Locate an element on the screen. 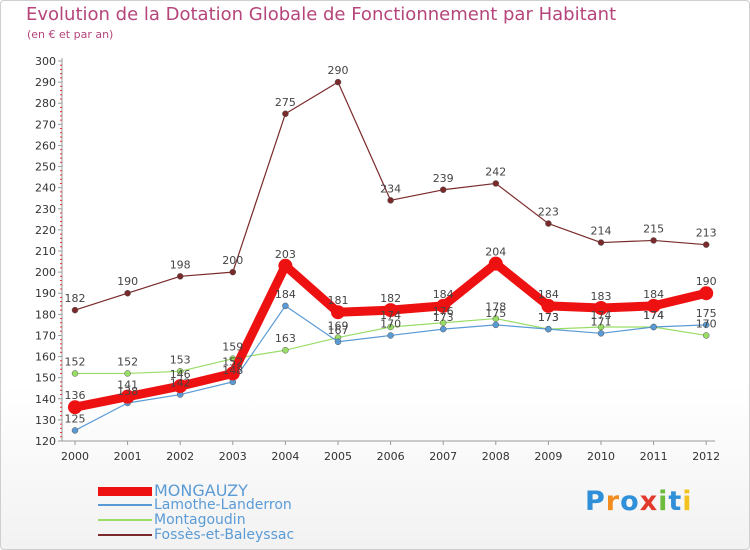 The image size is (750, 550). y-tick-label: 150 is located at coordinates (45, 378).